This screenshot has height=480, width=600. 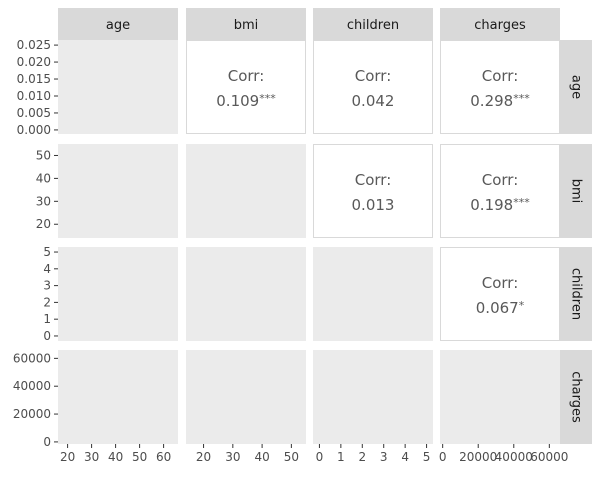 I want to click on y-tick-label: 0.010, so click(x=34, y=96).